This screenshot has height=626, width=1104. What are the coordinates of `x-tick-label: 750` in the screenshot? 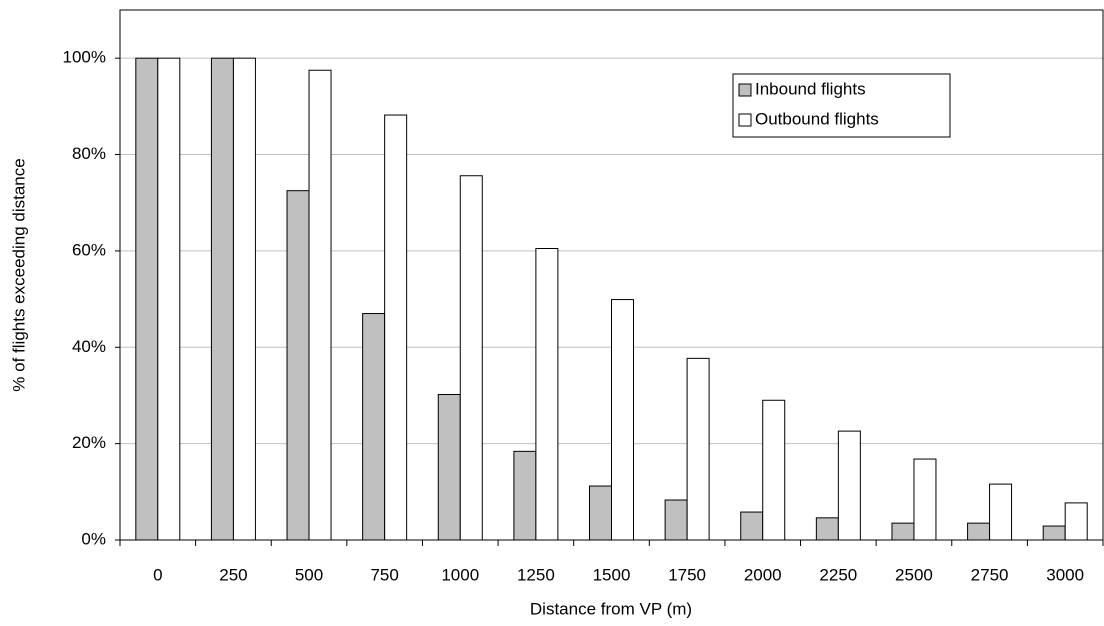 It's located at (384, 574).